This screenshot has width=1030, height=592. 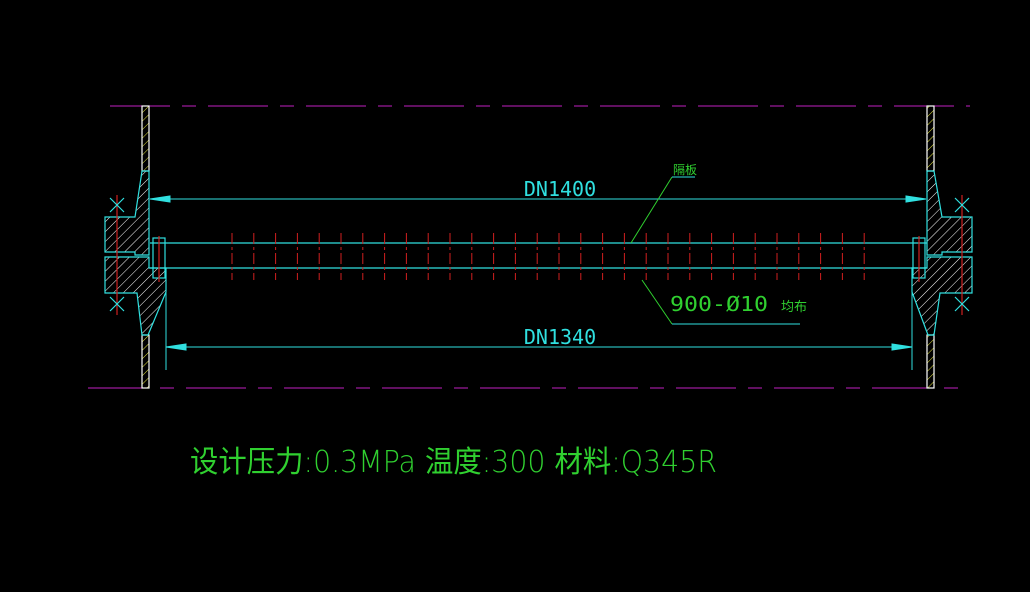 What do you see at coordinates (560, 189) in the screenshot?
I see `dim-outer-label: DN1400` at bounding box center [560, 189].